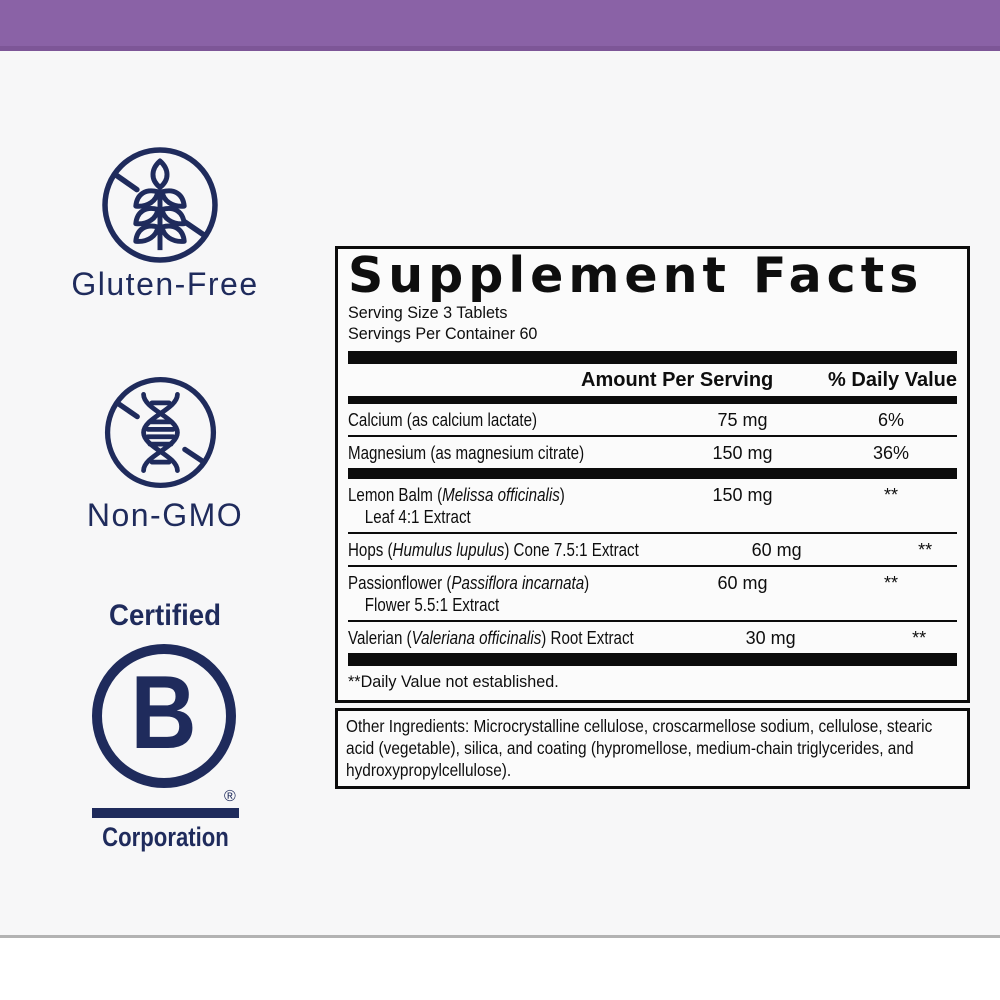 Image resolution: width=1000 pixels, height=1000 pixels. What do you see at coordinates (428, 312) in the screenshot?
I see `serving-size-text: Serving Size 3 Tablets` at bounding box center [428, 312].